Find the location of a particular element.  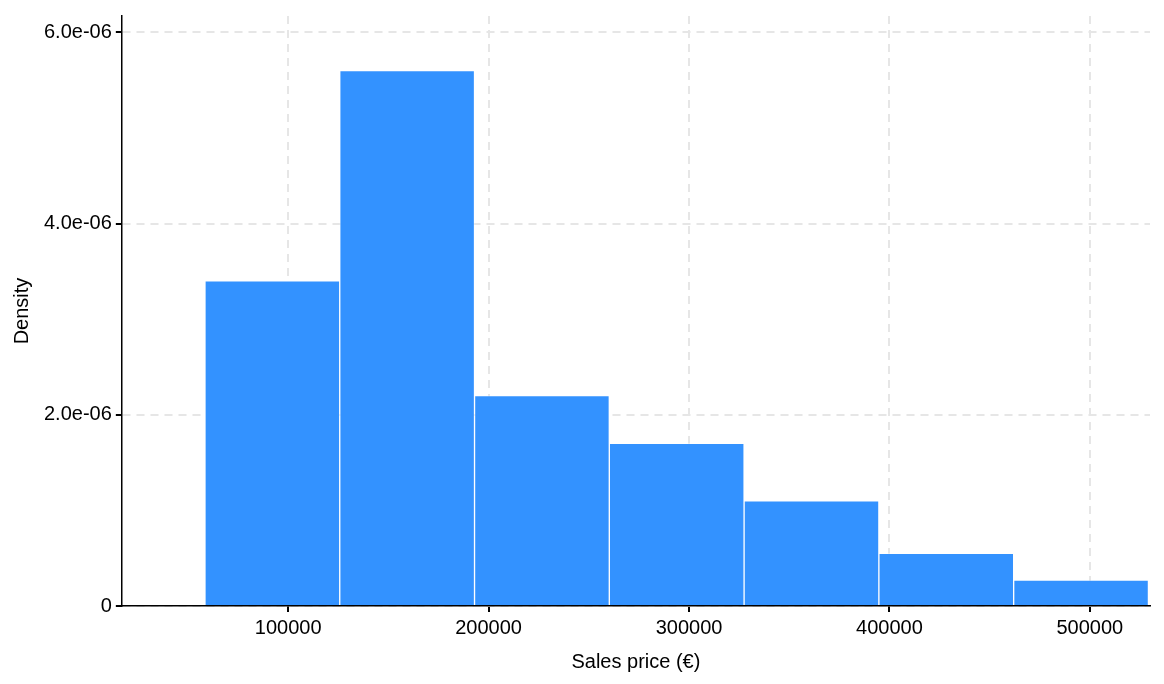

x-tick-label: 500000 is located at coordinates (1090, 626).